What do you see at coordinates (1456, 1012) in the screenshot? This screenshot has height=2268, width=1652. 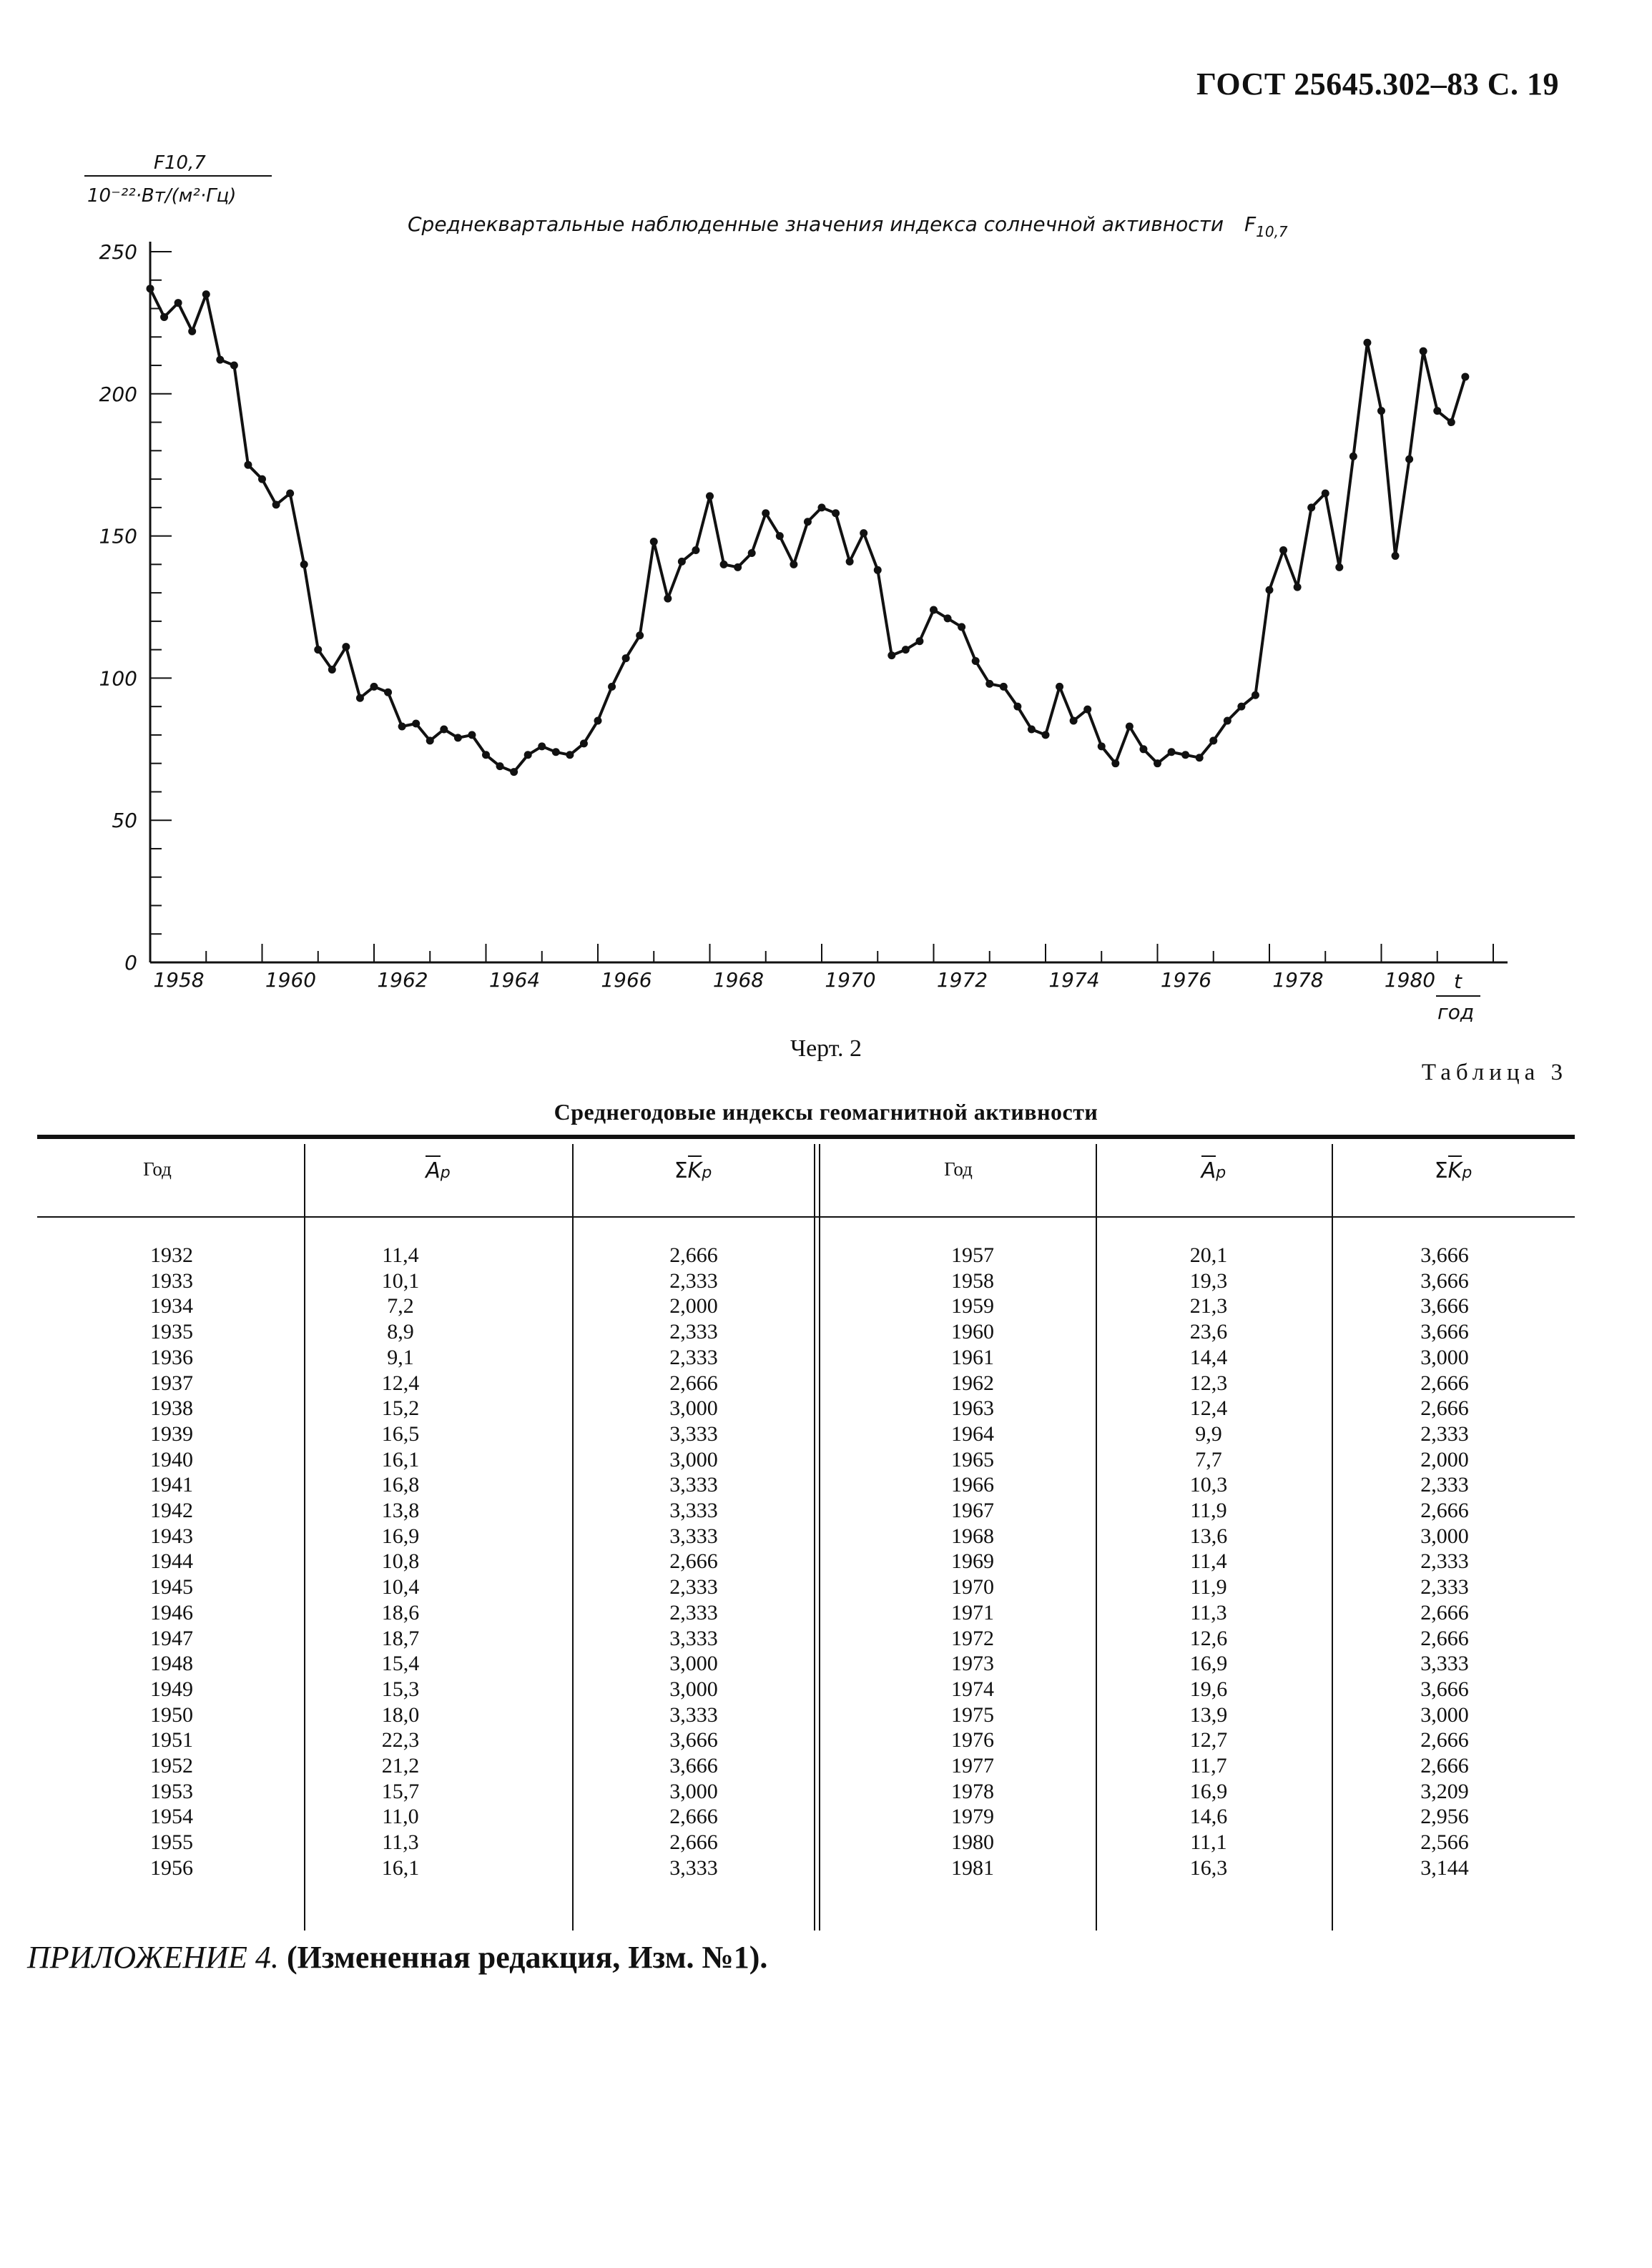 I see `x-axis-label-bottom: год` at bounding box center [1456, 1012].